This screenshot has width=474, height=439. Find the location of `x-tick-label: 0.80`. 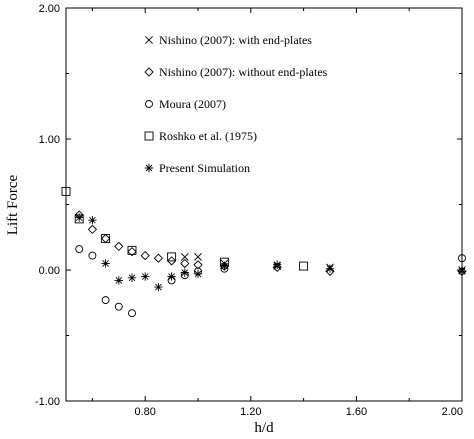

x-tick-label: 0.80 is located at coordinates (144, 412).